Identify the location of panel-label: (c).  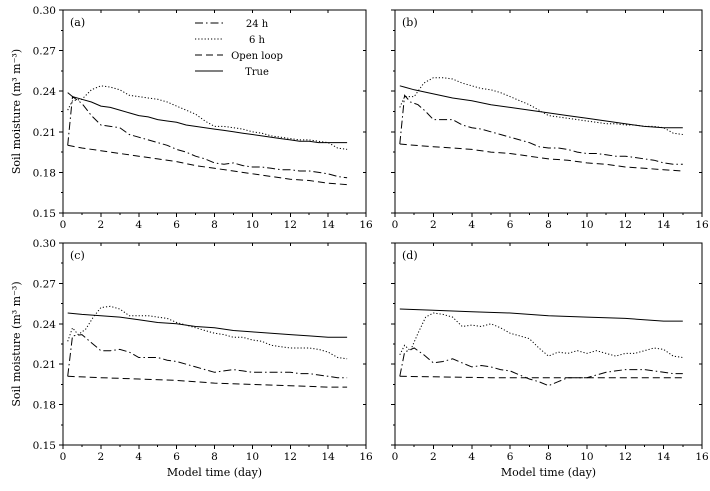
(77, 255).